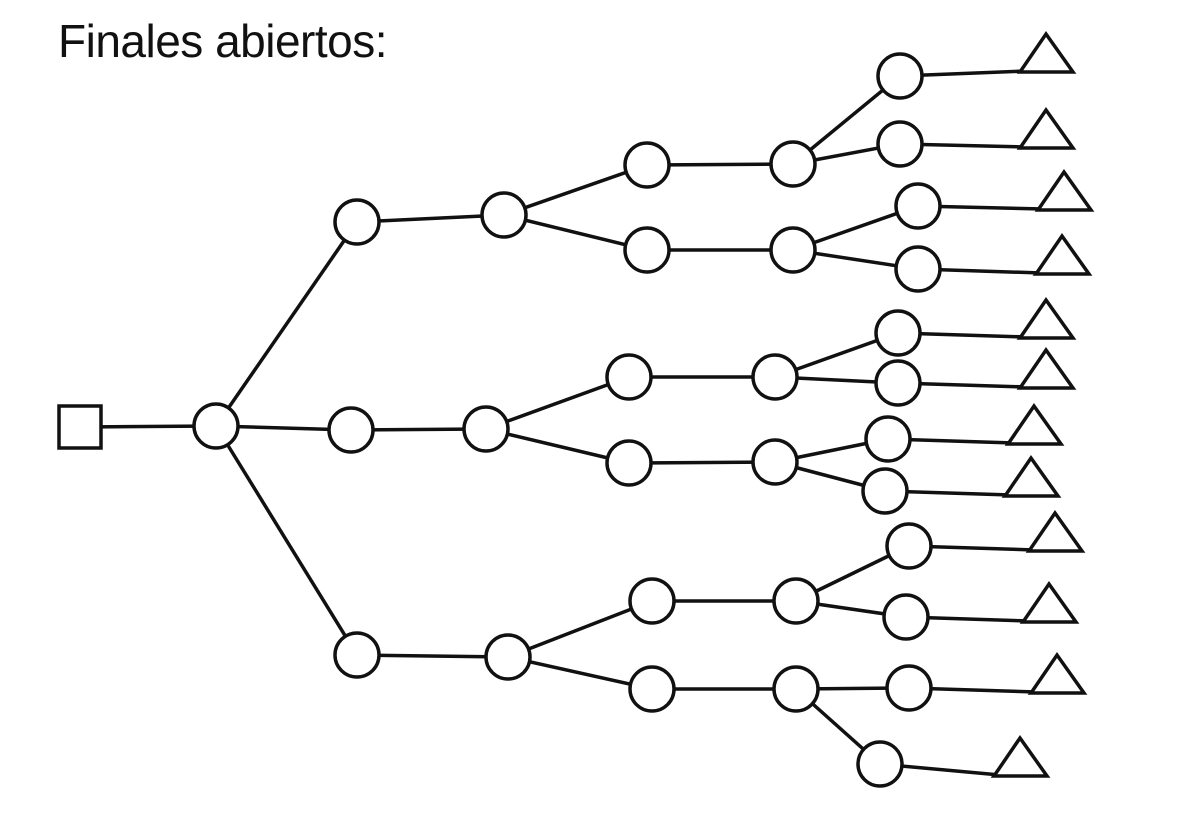 This screenshot has height=837, width=1190. I want to click on decision-node-circle-n6, so click(898, 383).